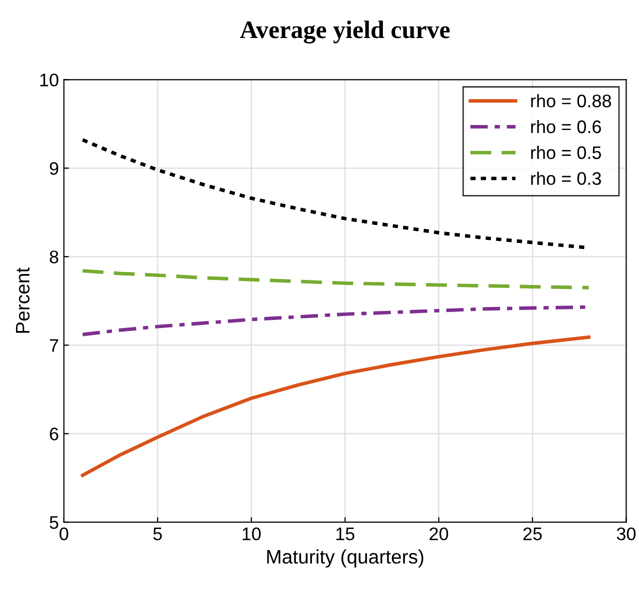 This screenshot has width=639, height=590. What do you see at coordinates (626, 533) in the screenshot?
I see `x-tick-label: 30` at bounding box center [626, 533].